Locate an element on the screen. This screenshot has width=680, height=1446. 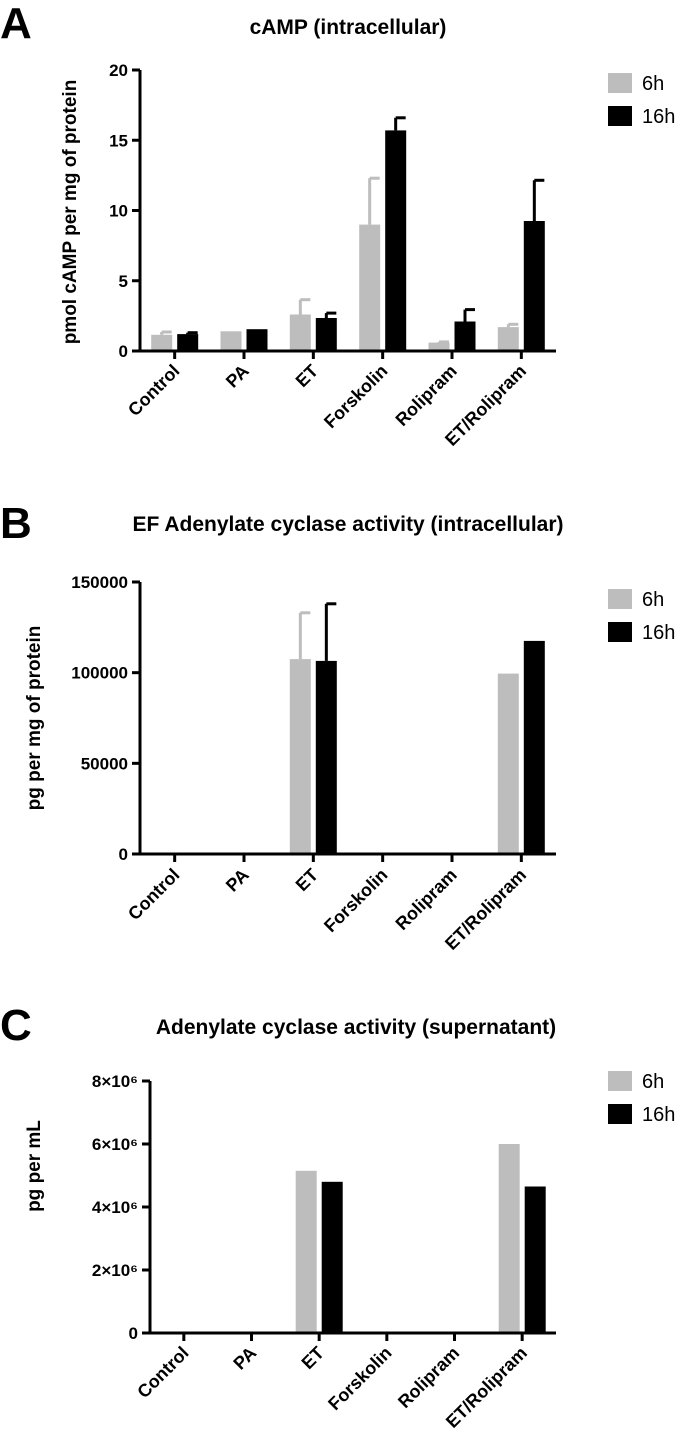
y-tick-label-a-5: 20 is located at coordinates (118, 70).